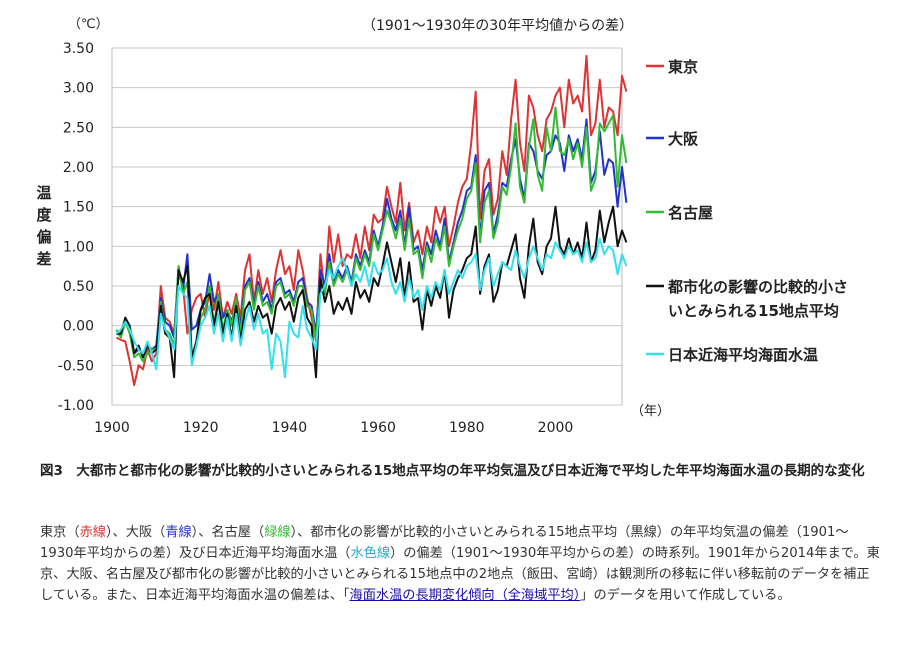  What do you see at coordinates (556, 428) in the screenshot?
I see `x-tick-label: 2000` at bounding box center [556, 428].